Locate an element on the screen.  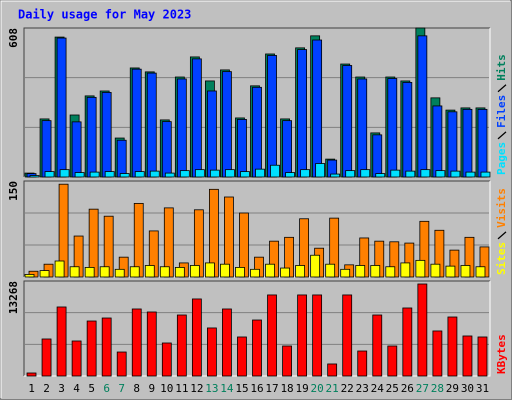
legend-label: Hits is located at coordinates (501, 67).